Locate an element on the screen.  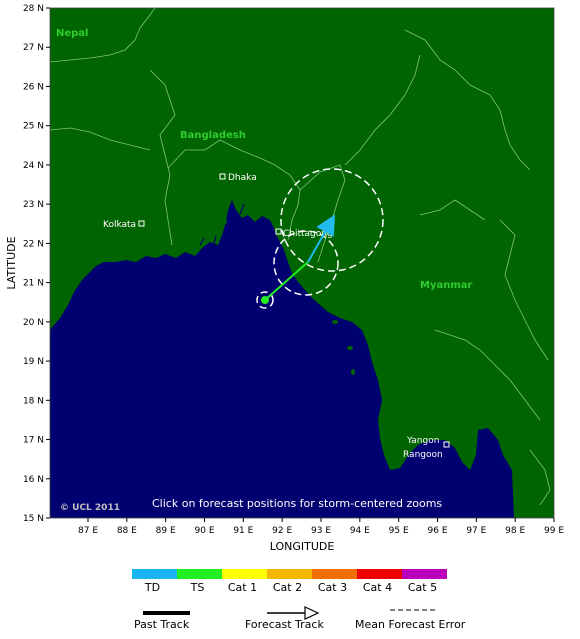
place-chittagong: Chittagong is located at coordinates (304, 233).